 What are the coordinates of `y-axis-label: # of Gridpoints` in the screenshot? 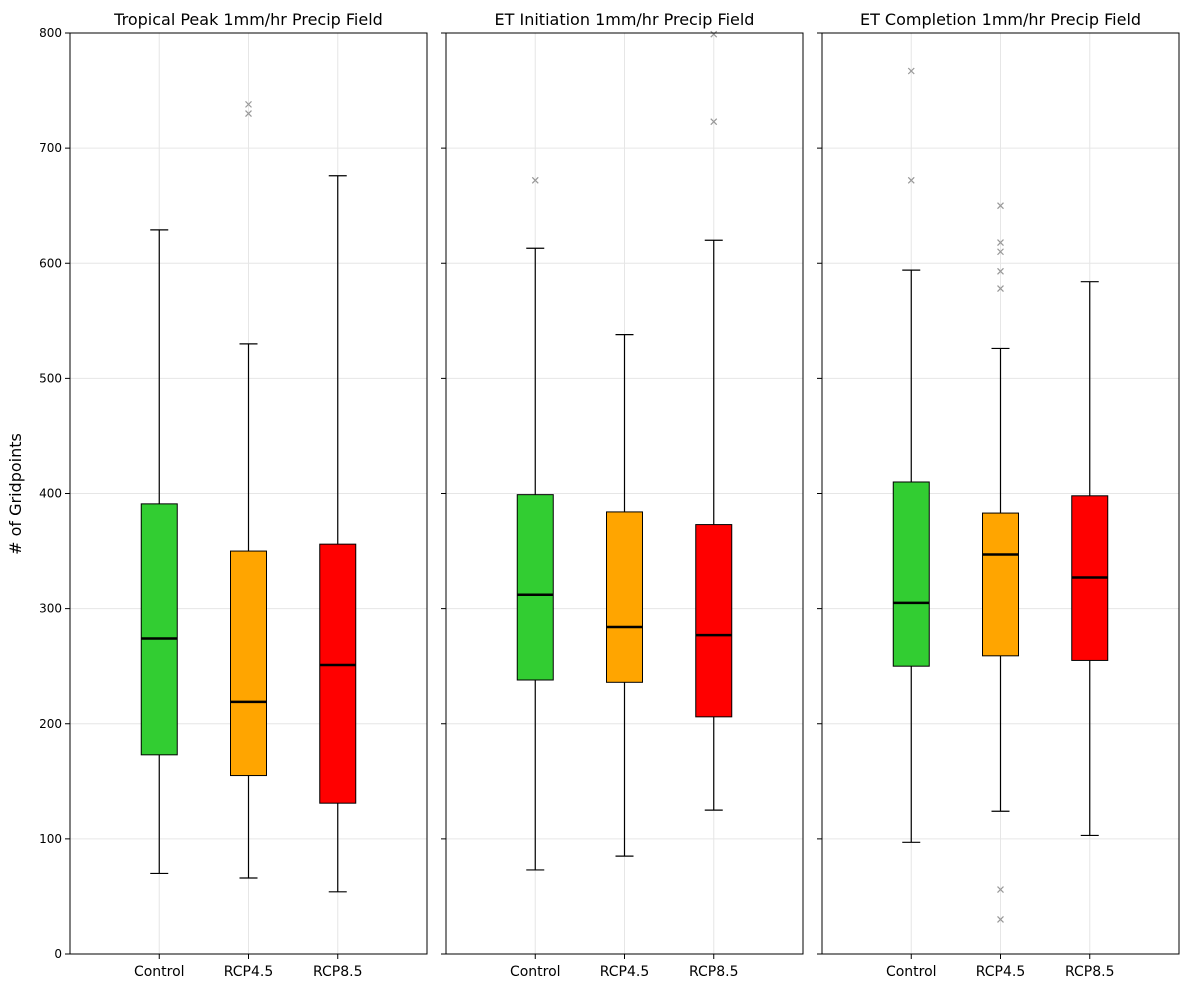 It's located at (15, 494).